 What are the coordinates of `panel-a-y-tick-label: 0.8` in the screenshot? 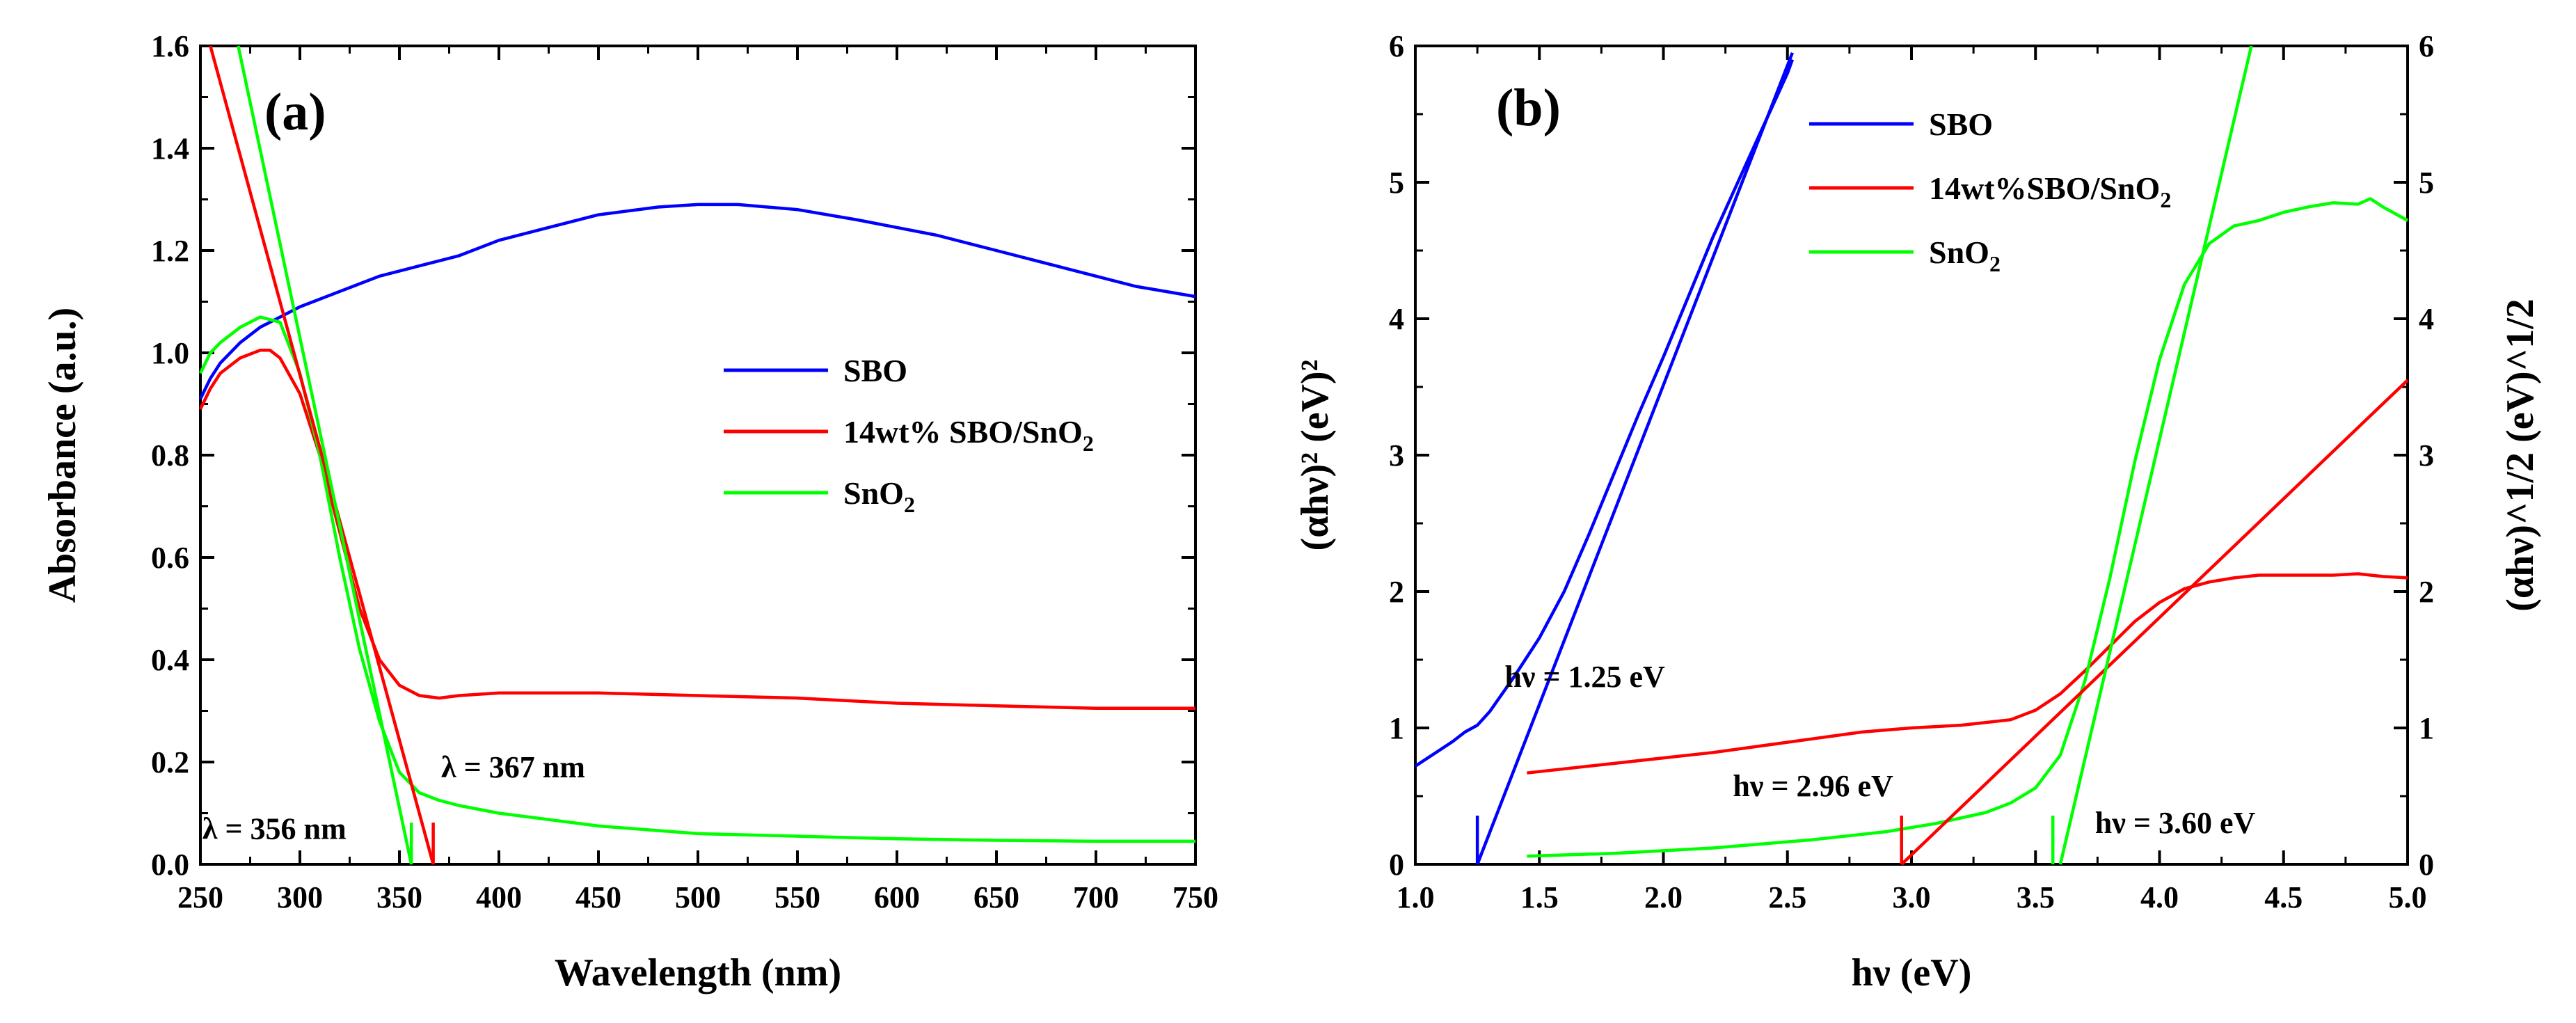 It's located at (170, 455).